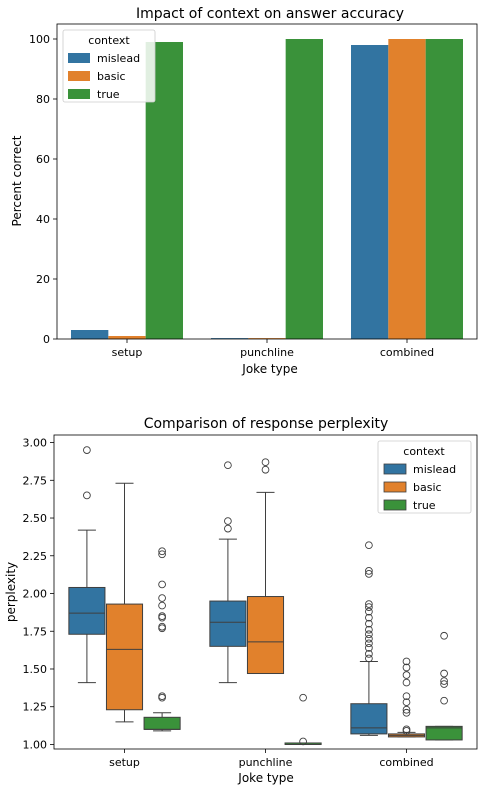 The image size is (478, 787). I want to click on chart2-legend: context mislead basic true, so click(424, 477).